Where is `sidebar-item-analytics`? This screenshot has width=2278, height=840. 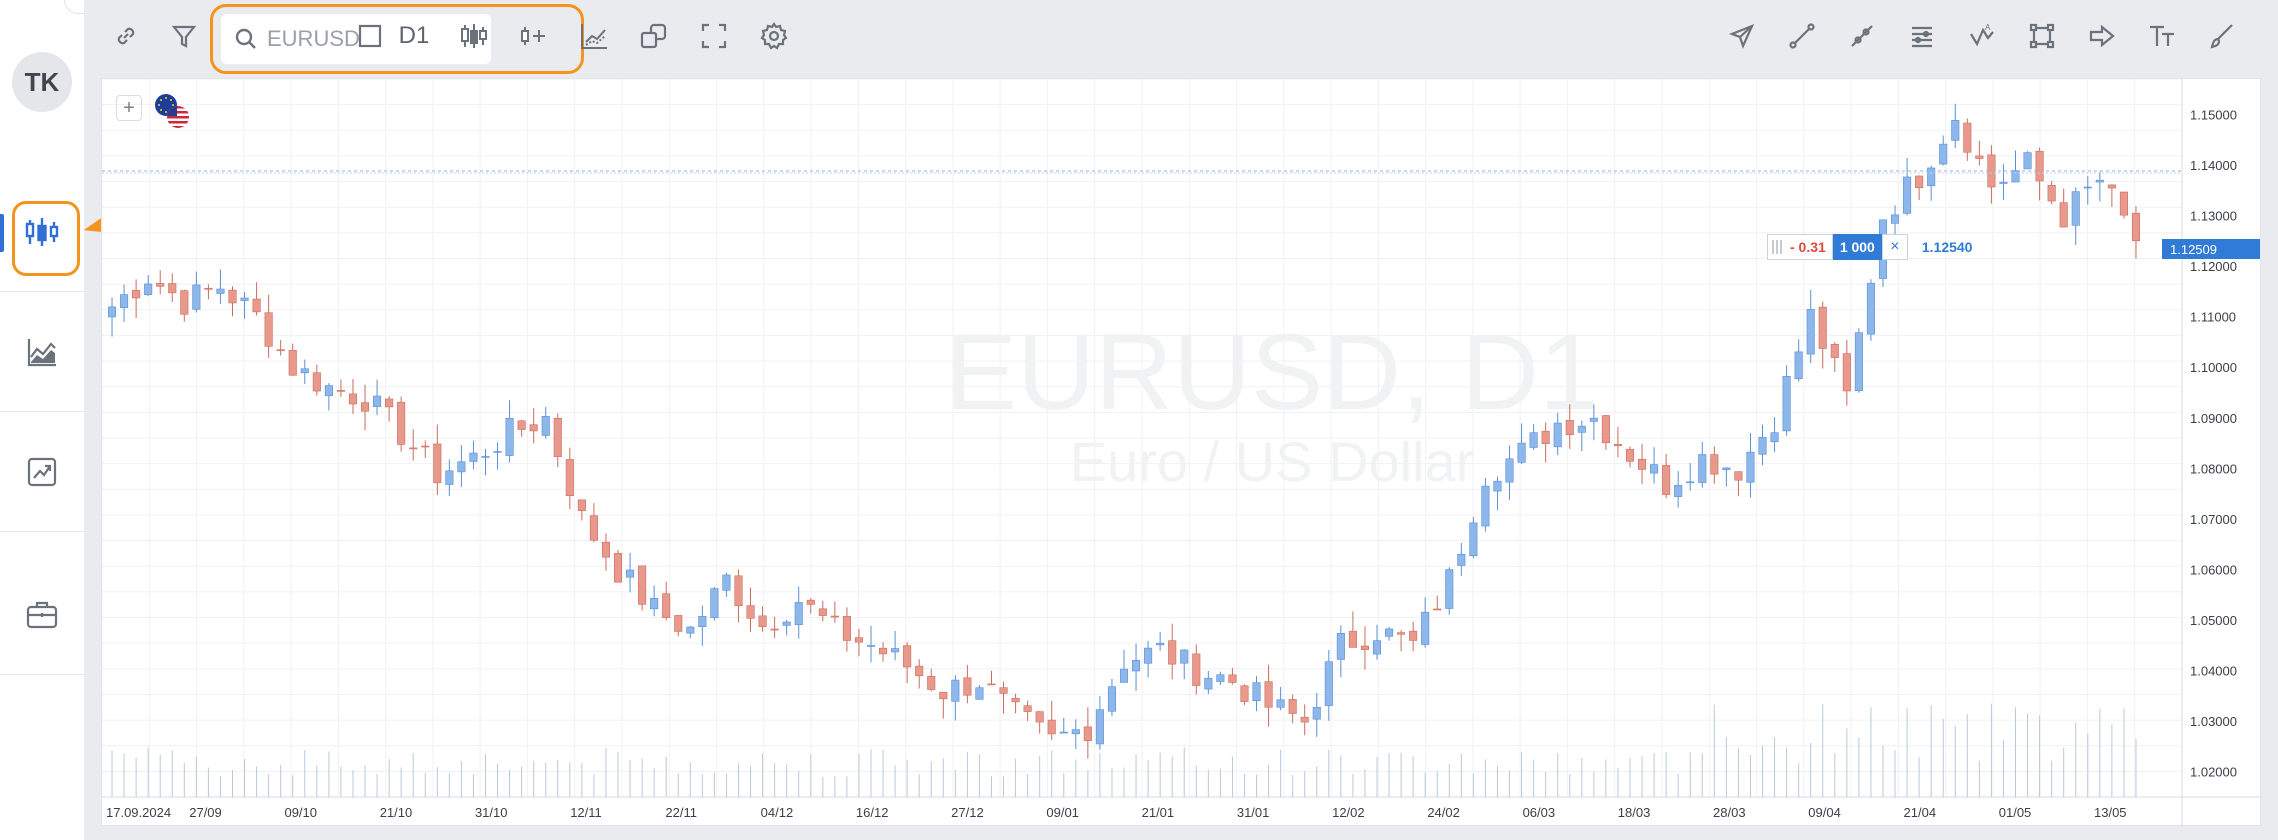
sidebar-item-analytics is located at coordinates (42, 352).